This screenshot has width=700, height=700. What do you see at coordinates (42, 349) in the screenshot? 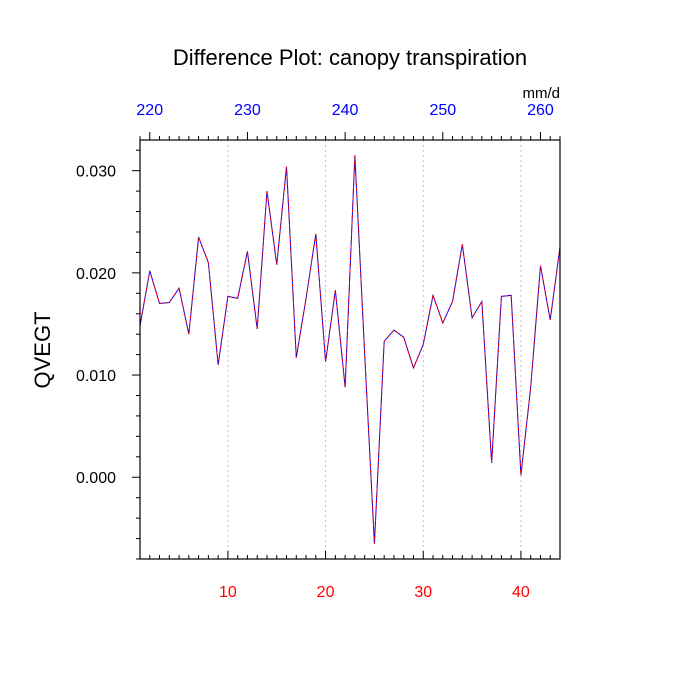
I see `y-axis-label: QVEGT` at bounding box center [42, 349].